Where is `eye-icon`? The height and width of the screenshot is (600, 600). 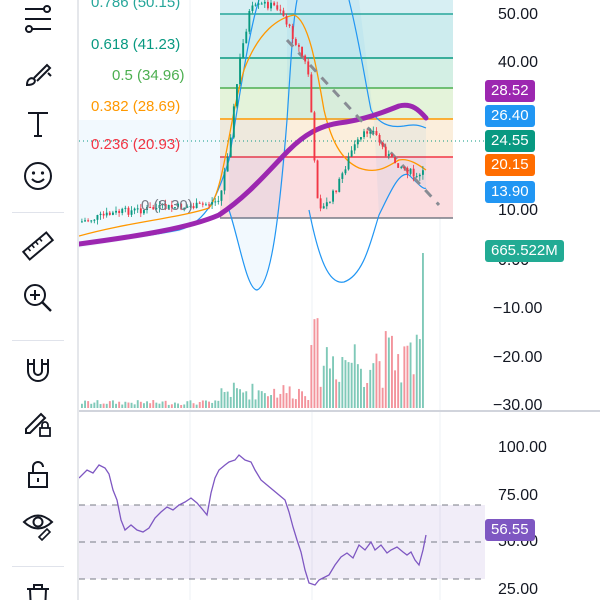 eye-icon is located at coordinates (38, 527).